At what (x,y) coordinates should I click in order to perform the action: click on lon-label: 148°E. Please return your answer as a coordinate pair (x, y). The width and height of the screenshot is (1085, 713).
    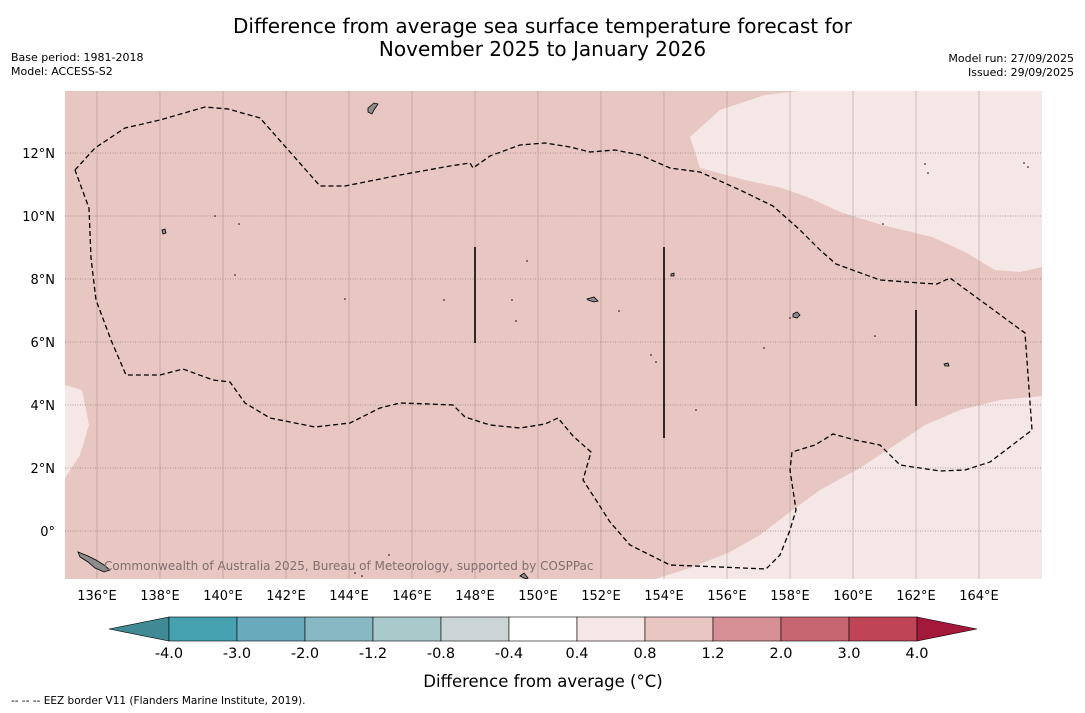
    Looking at the image, I should click on (475, 596).